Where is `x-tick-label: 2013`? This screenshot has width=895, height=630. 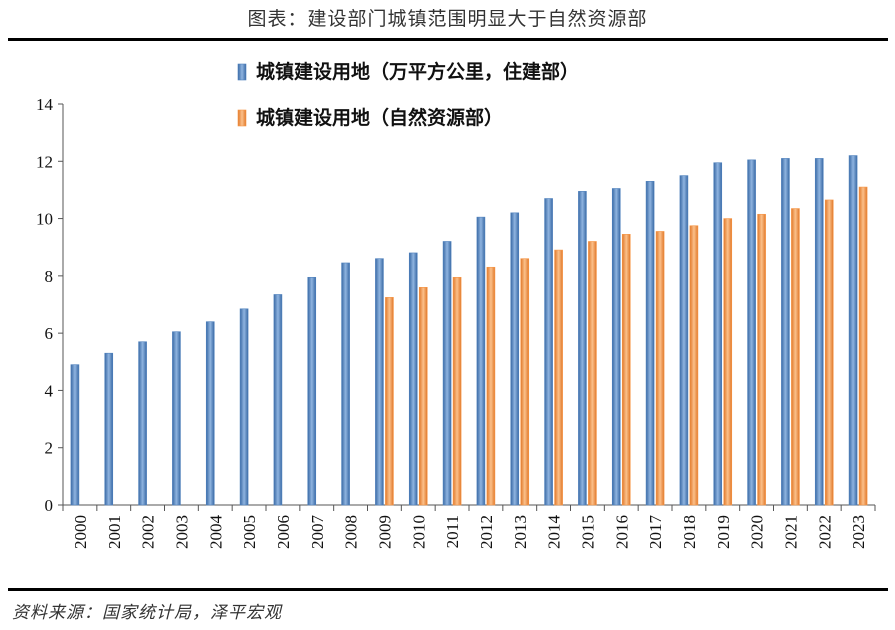 x-tick-label: 2013 is located at coordinates (520, 532).